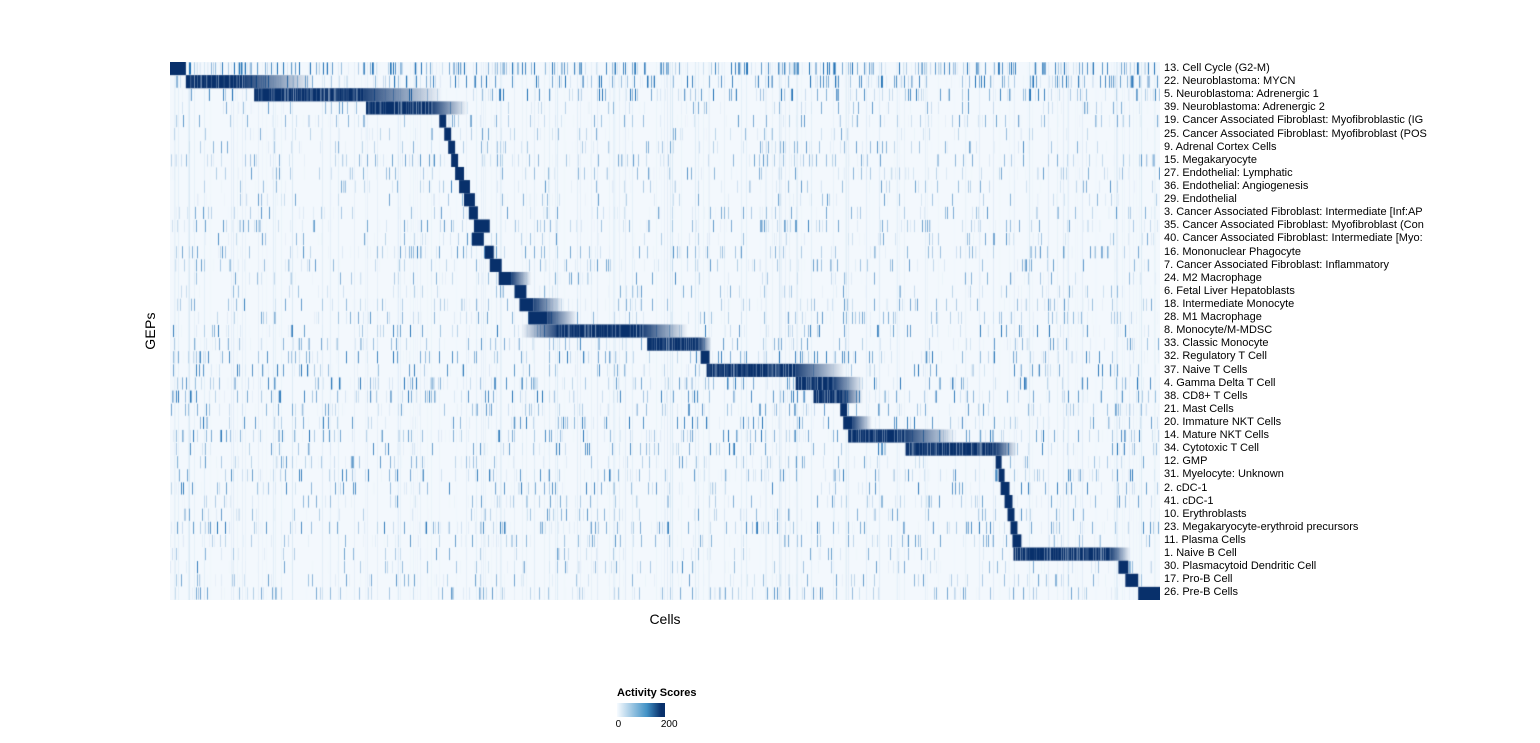  I want to click on row-label: 10. Erythroblasts, so click(1205, 513).